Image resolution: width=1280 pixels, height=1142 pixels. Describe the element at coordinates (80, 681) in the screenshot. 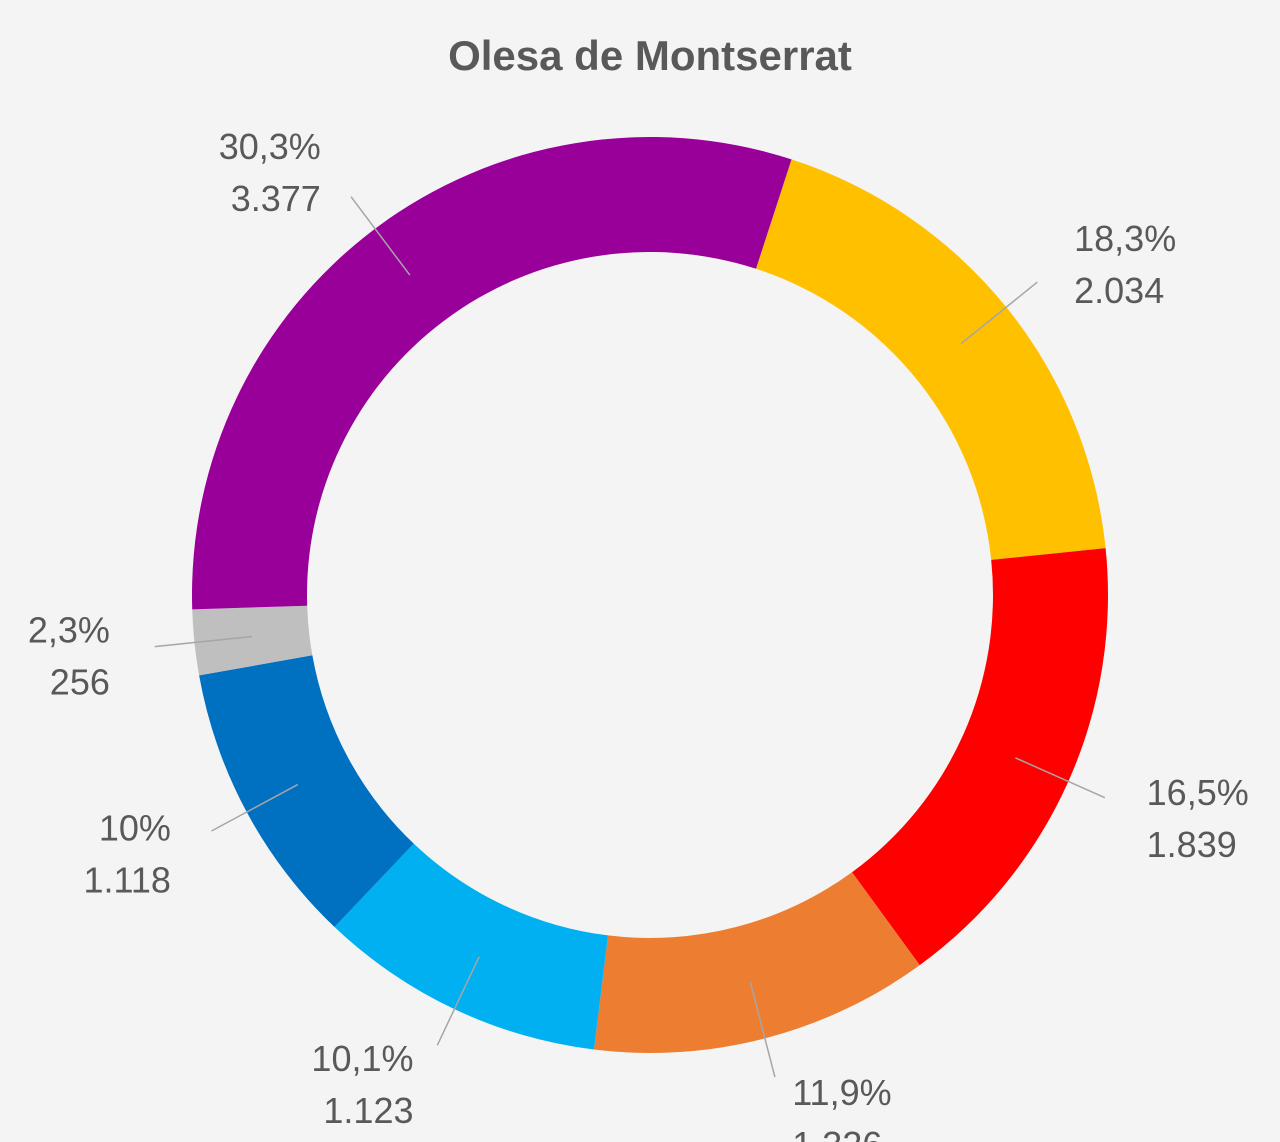

I see `slice-value-label-5: 256` at that location.